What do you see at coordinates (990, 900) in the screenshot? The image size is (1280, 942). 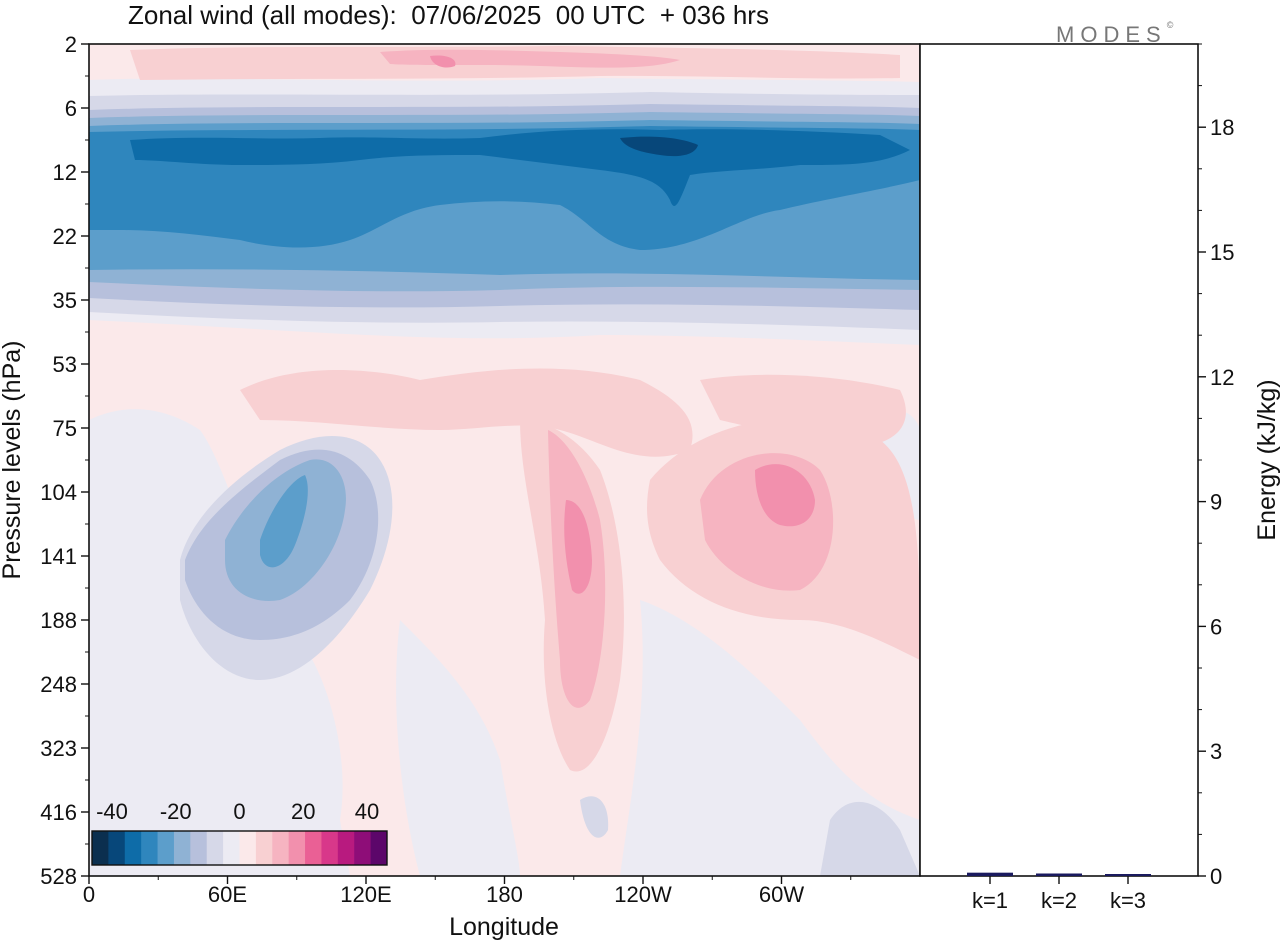 I see `energy-bar-label: k=1` at bounding box center [990, 900].